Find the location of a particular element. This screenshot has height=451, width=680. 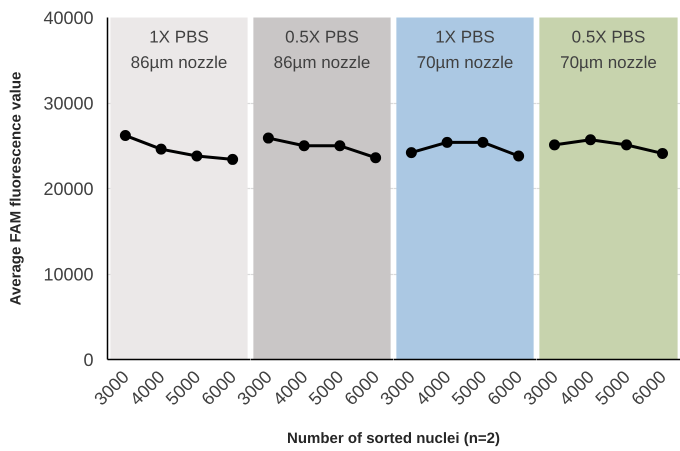

y-tick-label: 10000 is located at coordinates (68, 274).